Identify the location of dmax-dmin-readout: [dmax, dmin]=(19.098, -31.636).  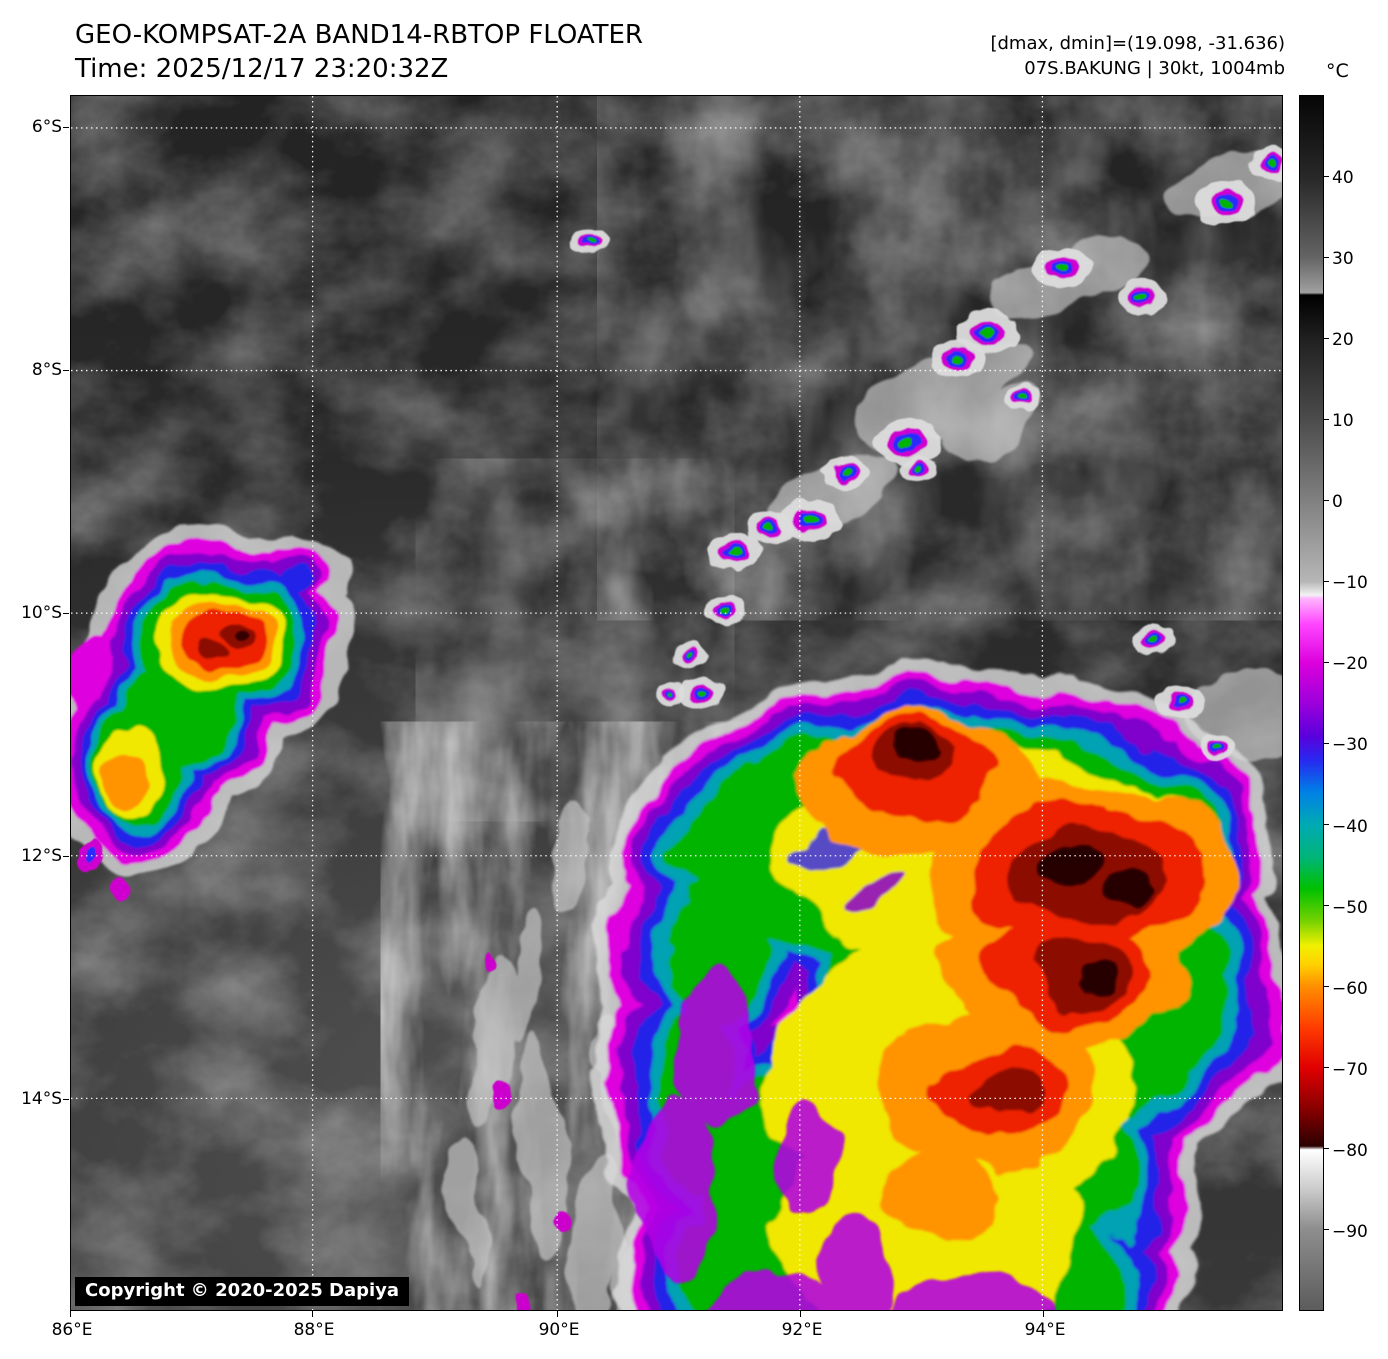
(1137, 43).